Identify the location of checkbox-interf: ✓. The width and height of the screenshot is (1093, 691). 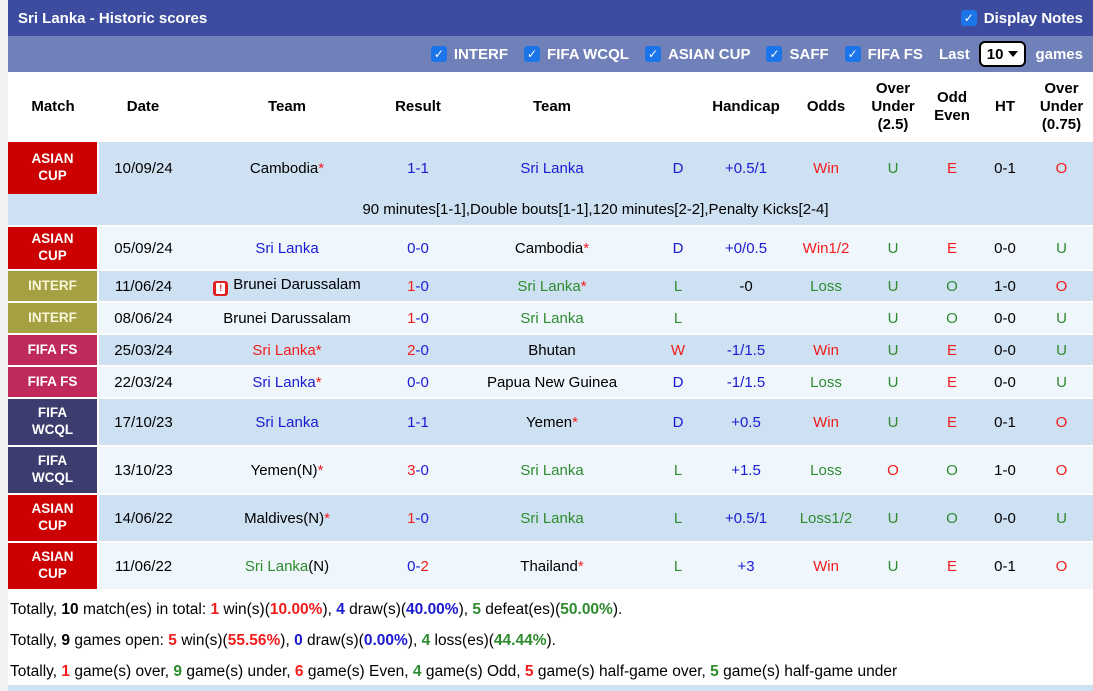
(438, 54).